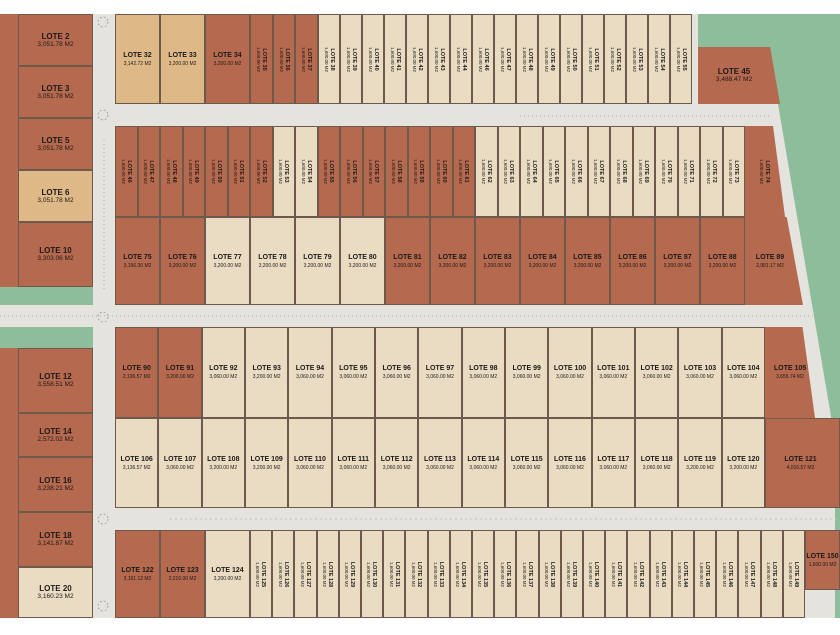 The image size is (840, 635). I want to click on lot-lote-64: LOTE 64 1,600.00 M2, so click(531, 171).